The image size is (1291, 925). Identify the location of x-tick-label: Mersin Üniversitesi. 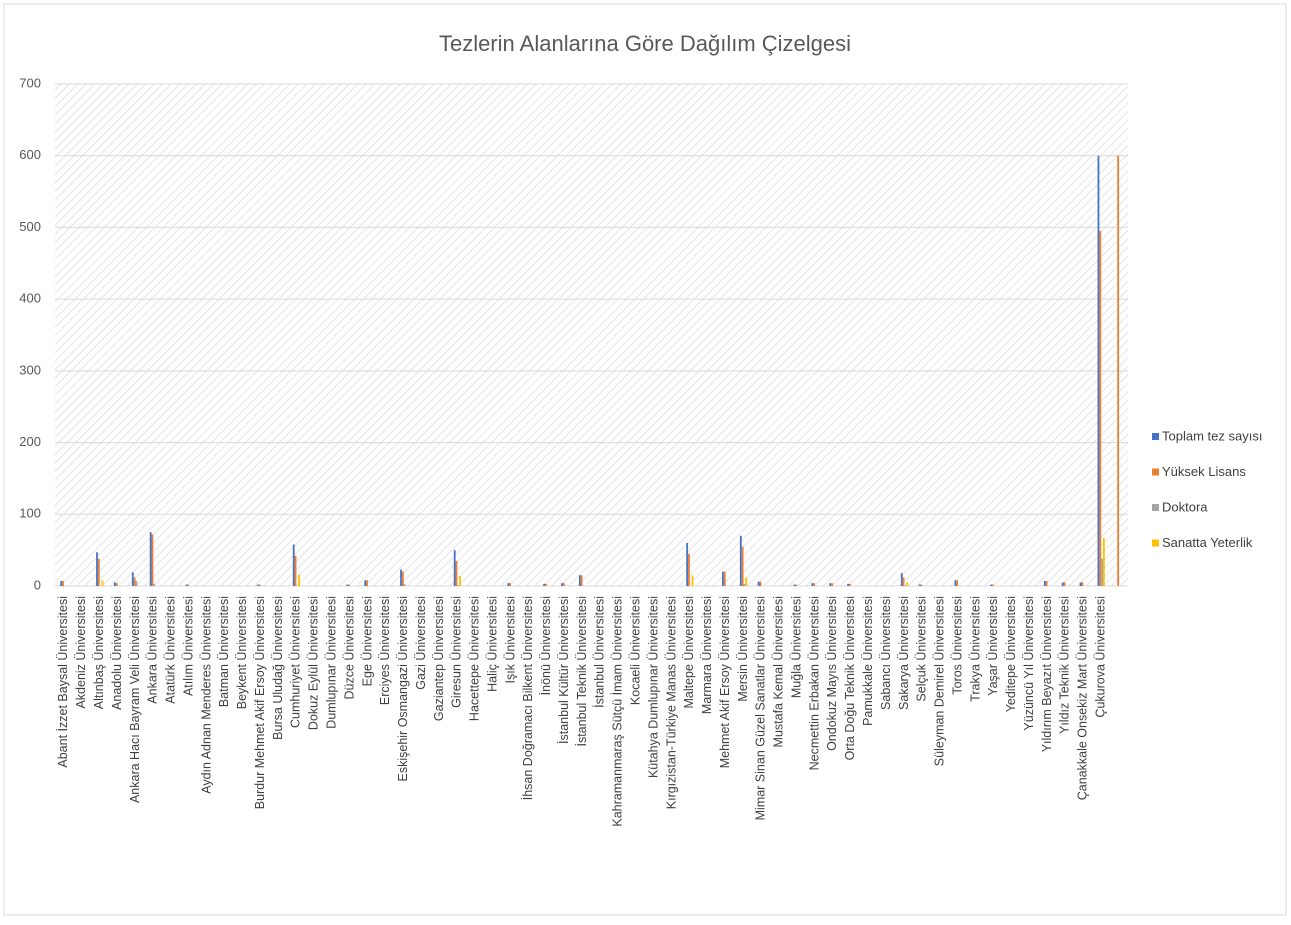
(743, 649).